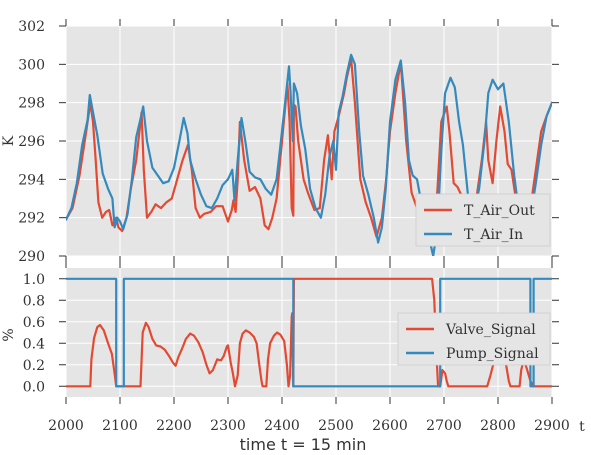 This screenshot has width=591, height=455. Describe the element at coordinates (9, 334) in the screenshot. I see `bottom-y-axis-label: %` at that location.